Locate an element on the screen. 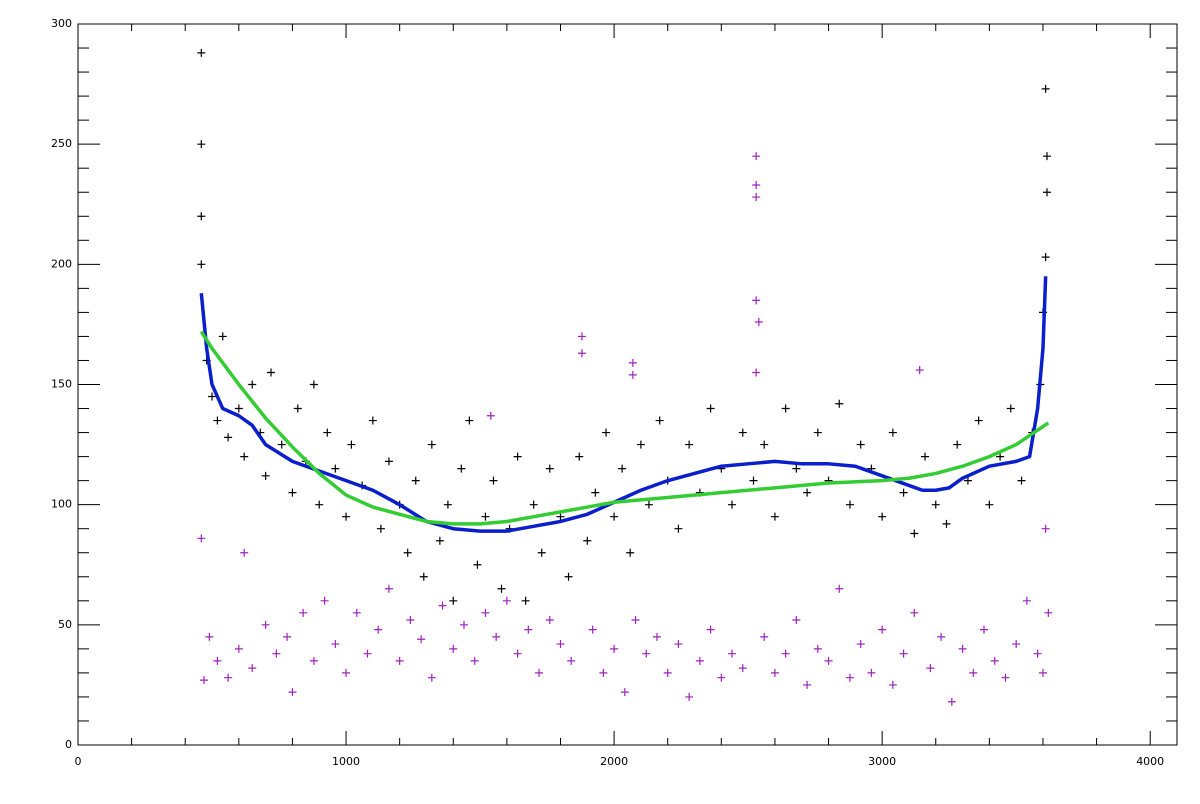  x-tick-label: 1000 is located at coordinates (346, 761).